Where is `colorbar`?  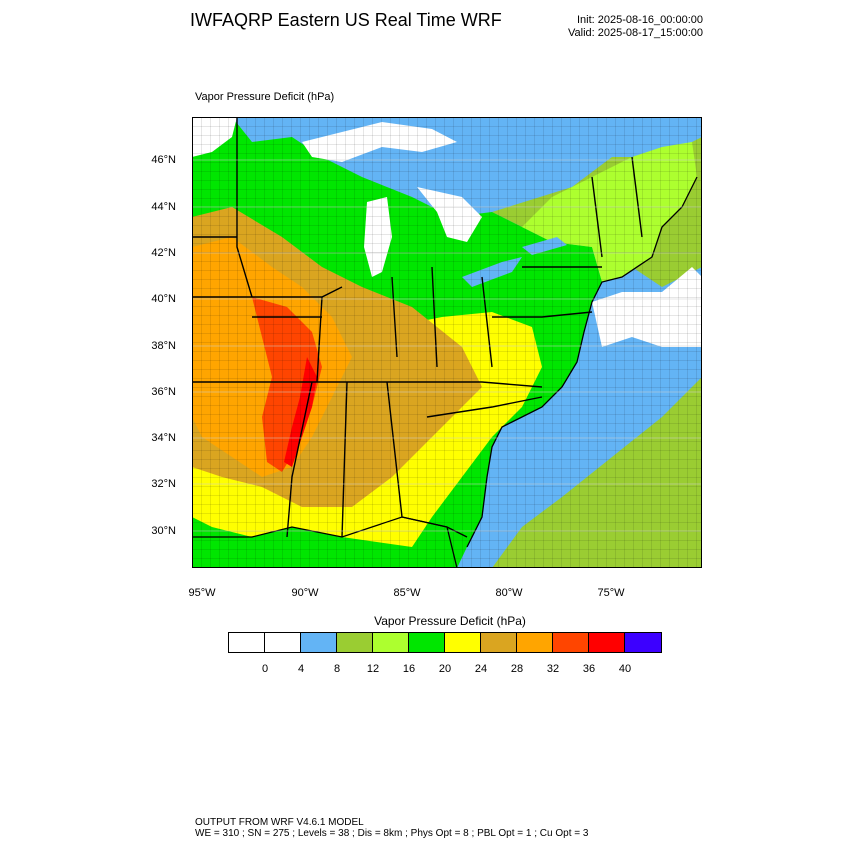 colorbar is located at coordinates (445, 642).